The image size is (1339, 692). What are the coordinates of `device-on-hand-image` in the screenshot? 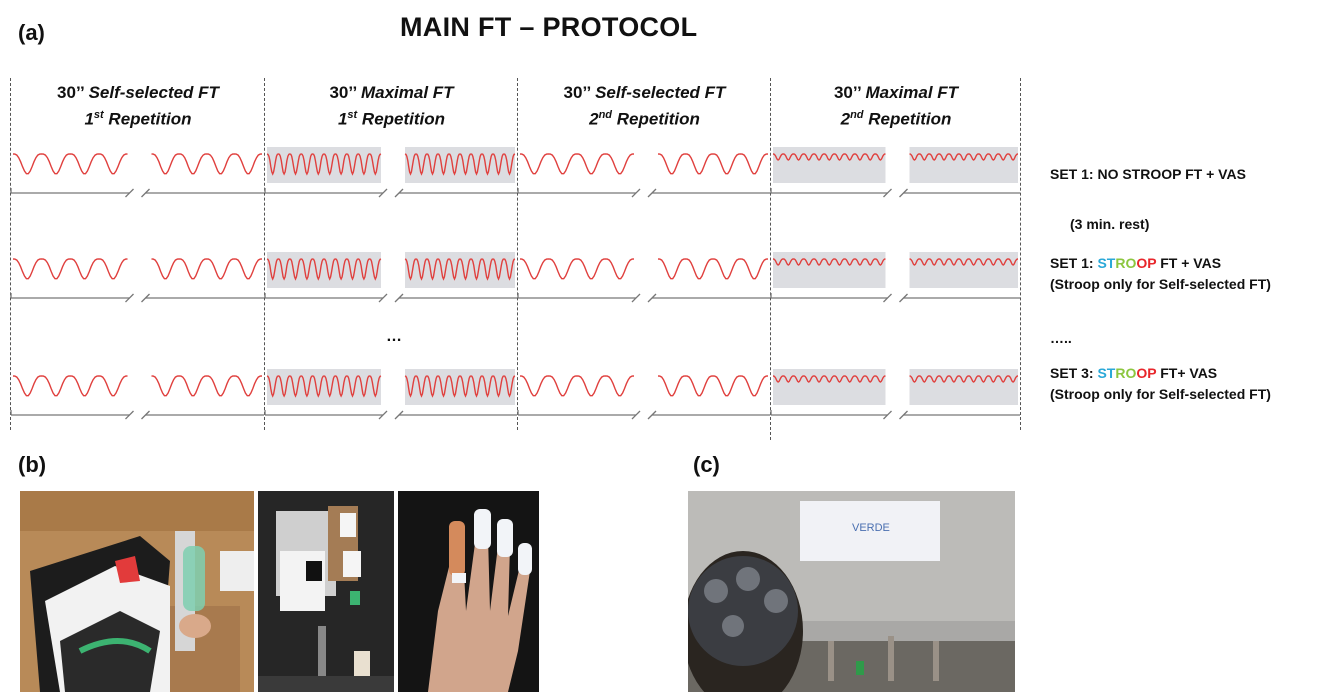 It's located at (137, 591).